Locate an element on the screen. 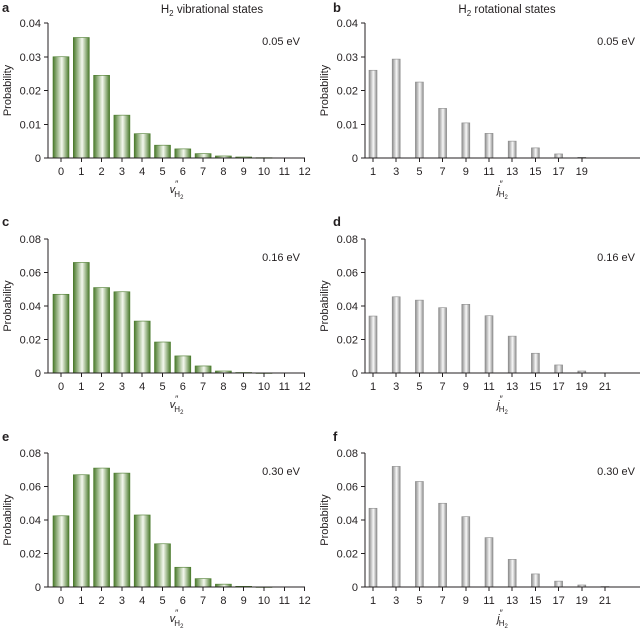  energy-label: 0.16 eV is located at coordinates (281, 258).